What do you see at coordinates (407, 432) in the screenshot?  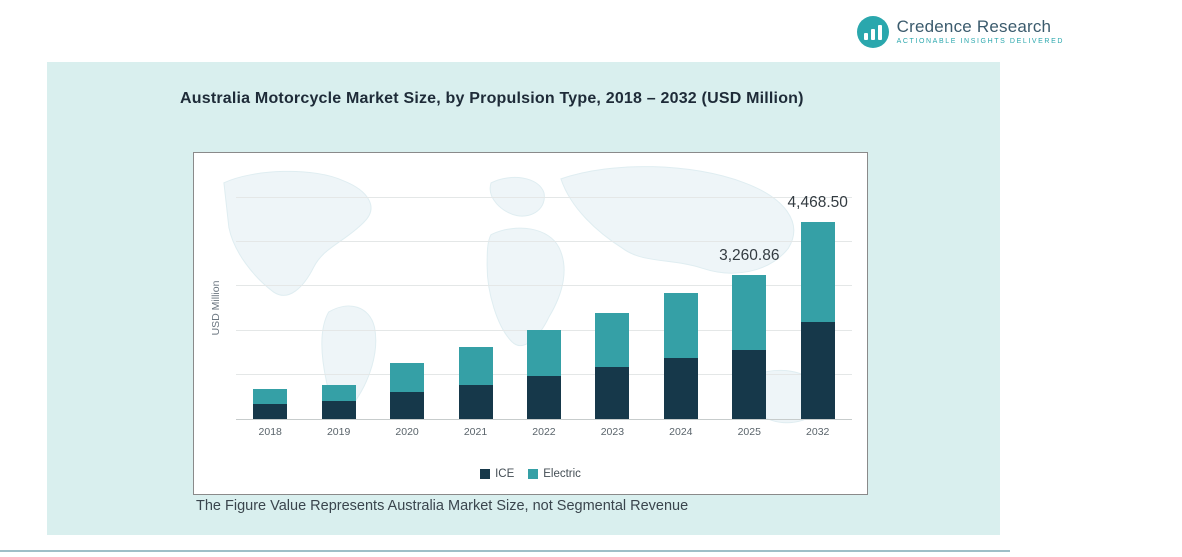 I see `x-axis-tick: 2020` at bounding box center [407, 432].